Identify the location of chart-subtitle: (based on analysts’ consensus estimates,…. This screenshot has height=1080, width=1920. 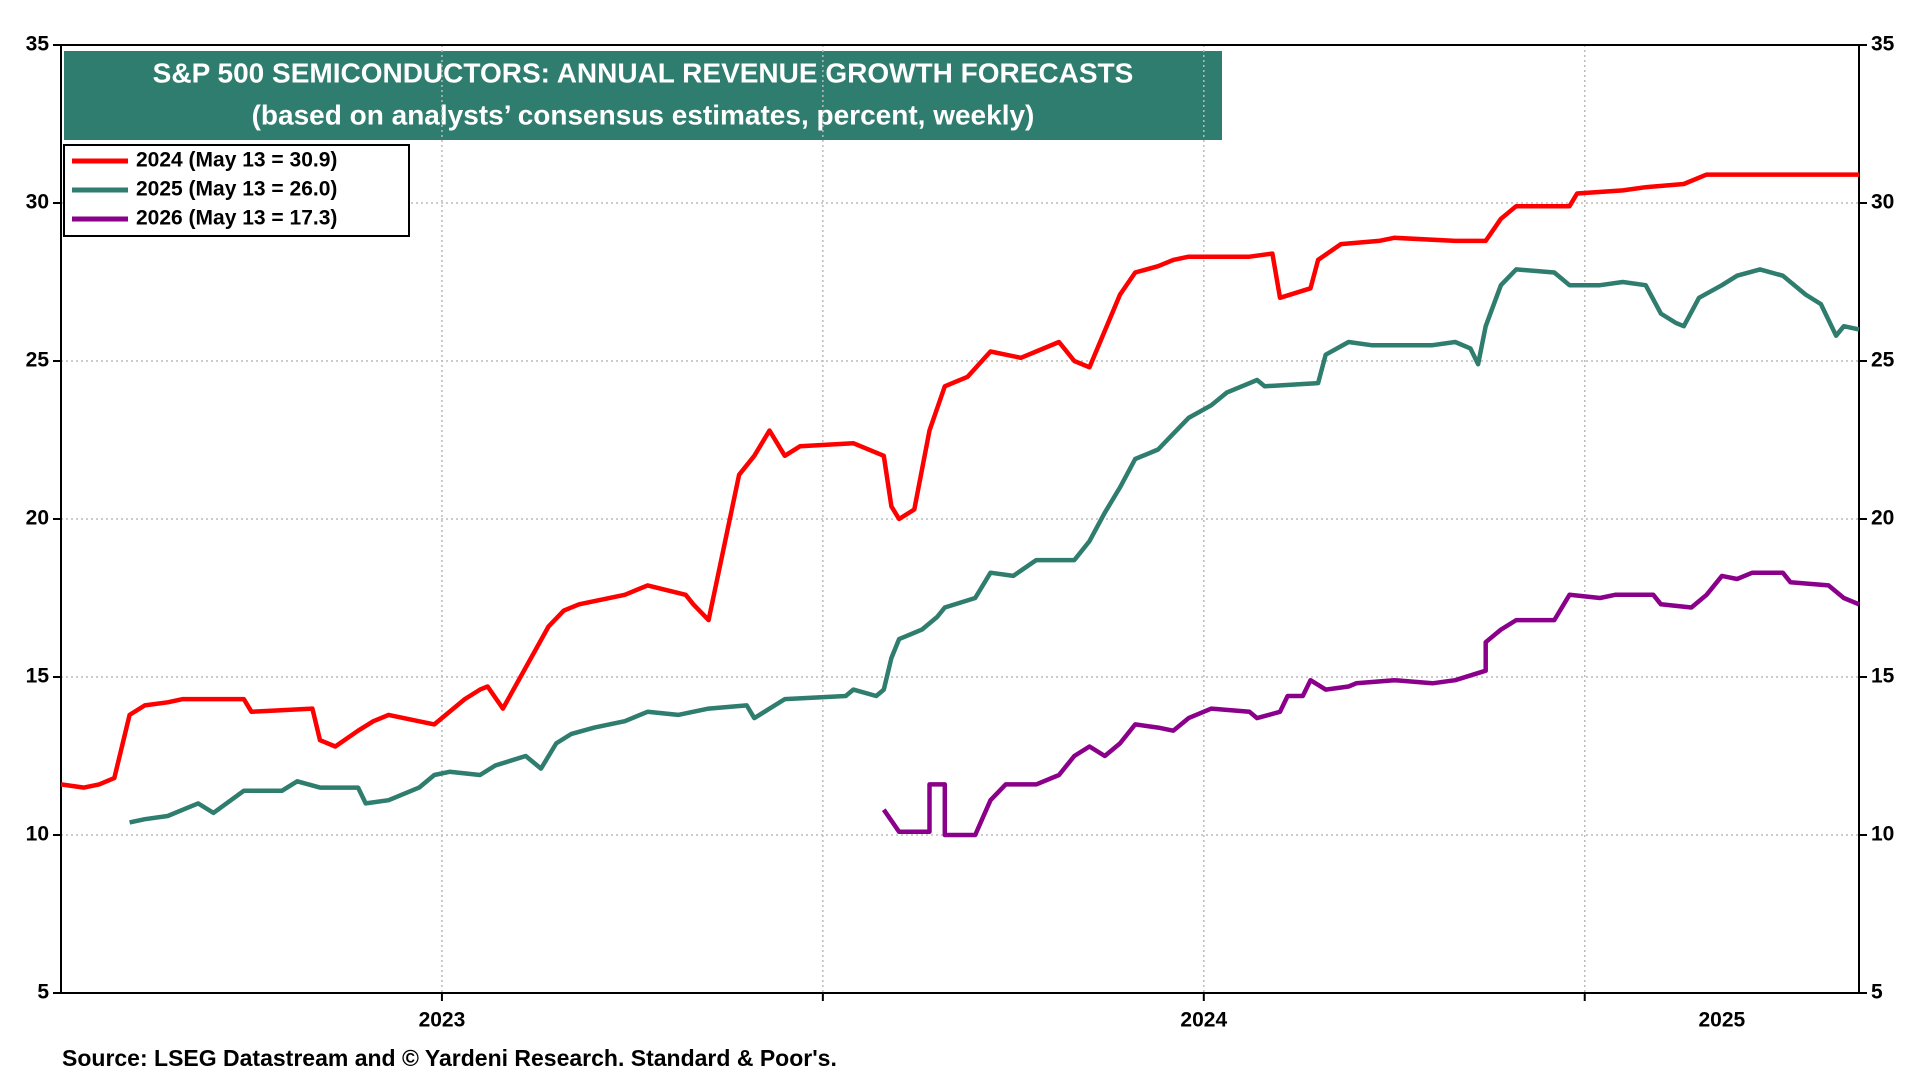
(643, 114).